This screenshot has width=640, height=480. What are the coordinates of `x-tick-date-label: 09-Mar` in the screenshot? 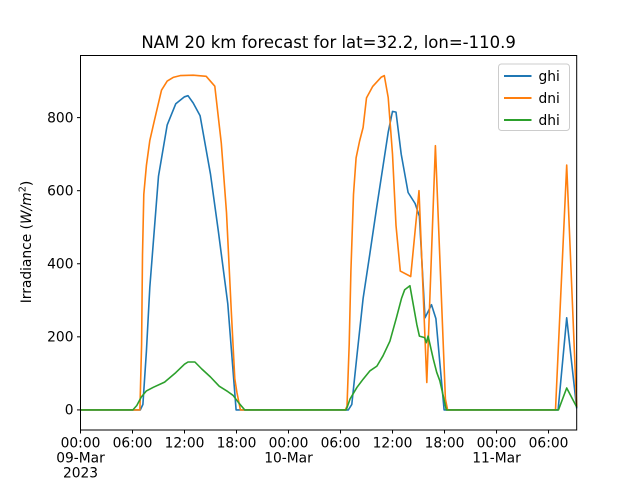 It's located at (80, 459).